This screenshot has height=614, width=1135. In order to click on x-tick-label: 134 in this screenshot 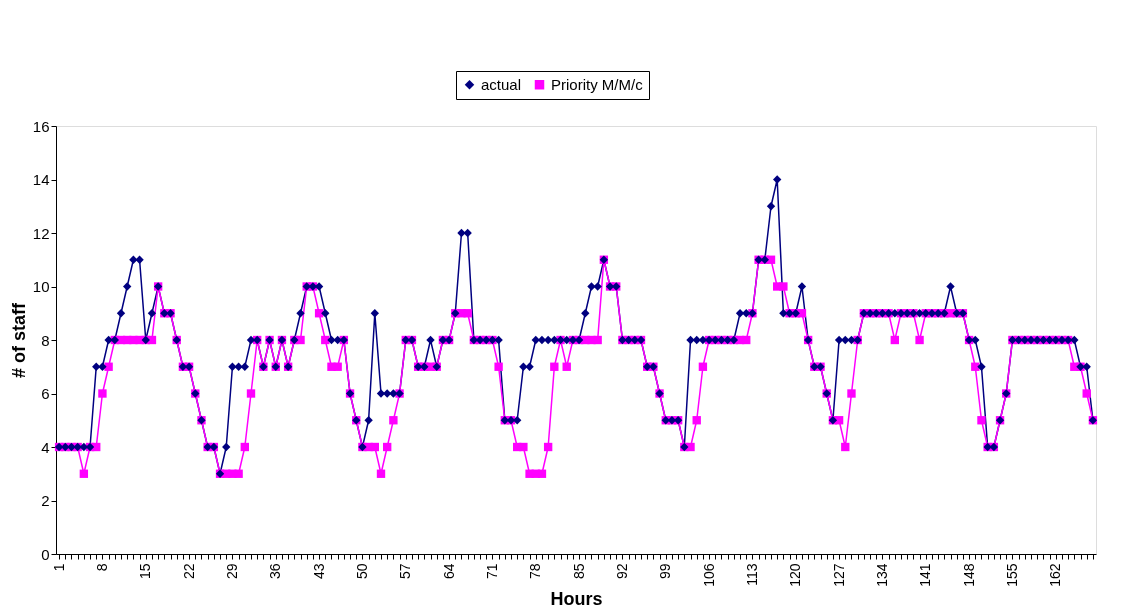, I will do `click(881, 575)`.